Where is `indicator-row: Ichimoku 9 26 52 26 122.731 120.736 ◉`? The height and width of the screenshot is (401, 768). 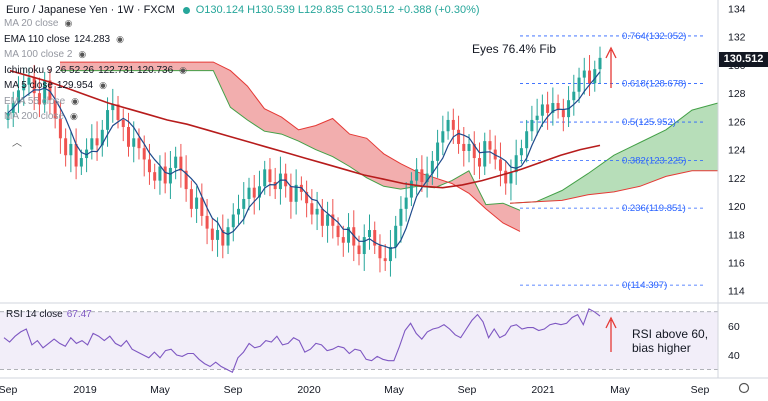
indicator-row: Ichimoku 9 26 52 26 122.731 120.736 ◉ is located at coordinates (95, 70).